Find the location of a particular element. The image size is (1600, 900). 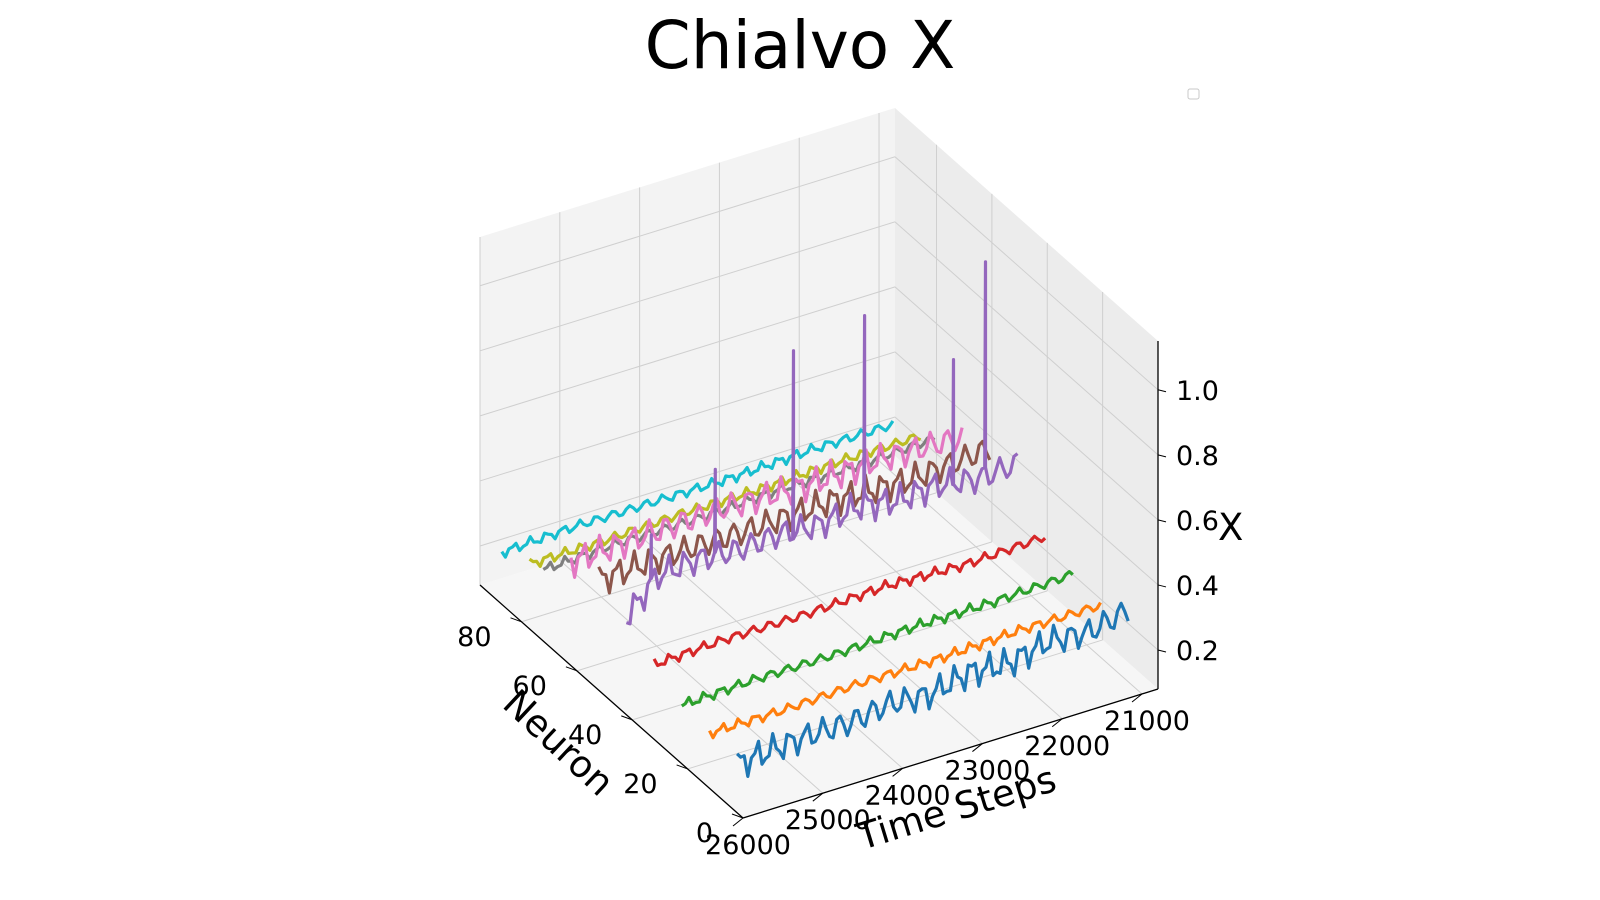

grid-line-y is located at coordinates (784, 606).